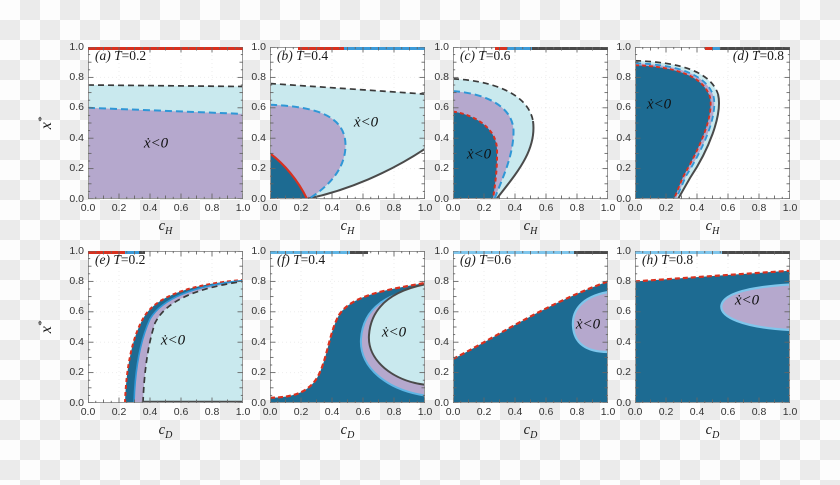 The width and height of the screenshot is (840, 485). What do you see at coordinates (484, 144) in the screenshot?
I see `curve-blue-dashed` at bounding box center [484, 144].